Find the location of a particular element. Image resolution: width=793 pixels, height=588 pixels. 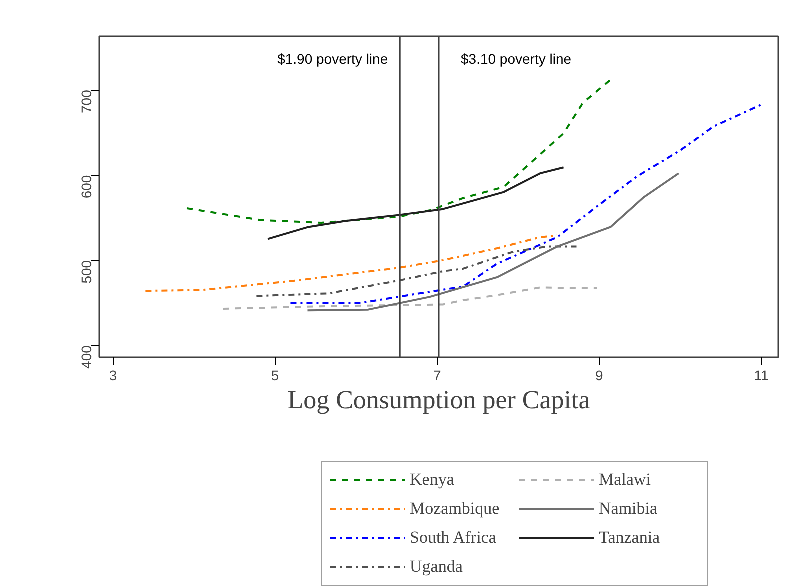

y-tick-label: 700 is located at coordinates (86, 102).